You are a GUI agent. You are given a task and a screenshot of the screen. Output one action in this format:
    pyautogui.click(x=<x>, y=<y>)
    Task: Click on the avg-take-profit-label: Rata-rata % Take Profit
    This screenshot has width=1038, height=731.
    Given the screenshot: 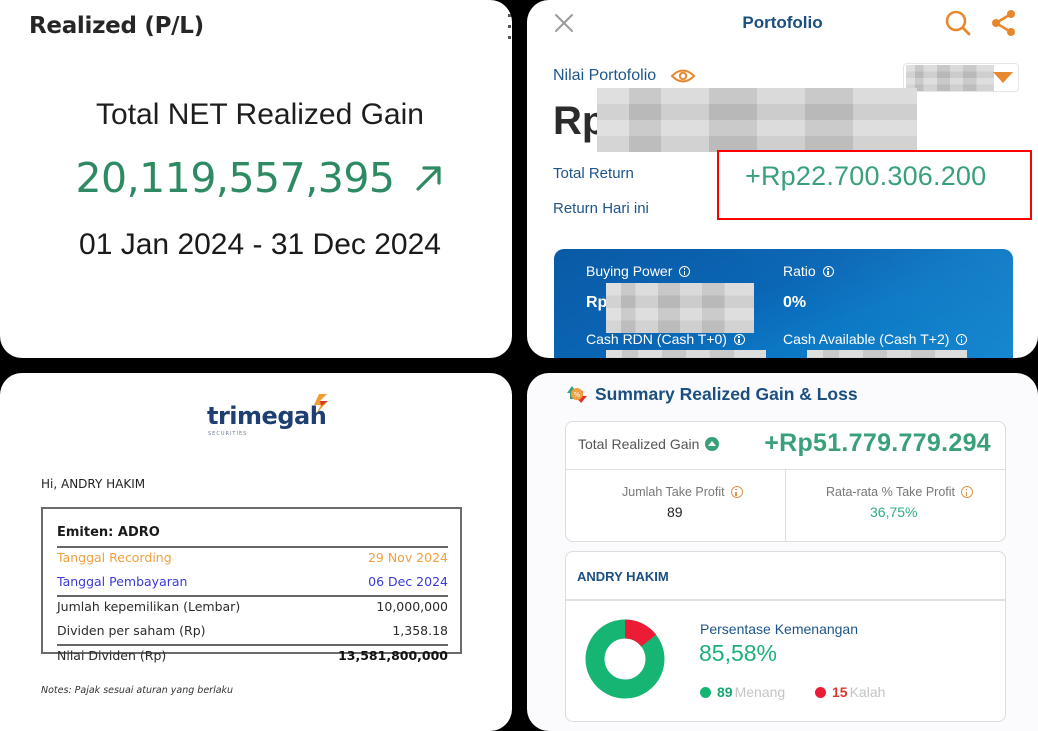 What is the action you would take?
    pyautogui.click(x=890, y=492)
    